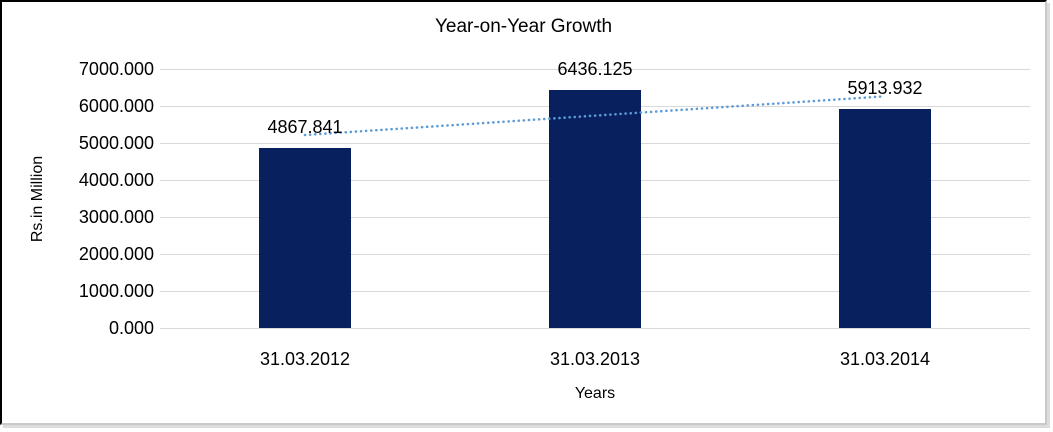 The width and height of the screenshot is (1053, 432). I want to click on y-axis-tick-label: 6000.000, so click(116, 106).